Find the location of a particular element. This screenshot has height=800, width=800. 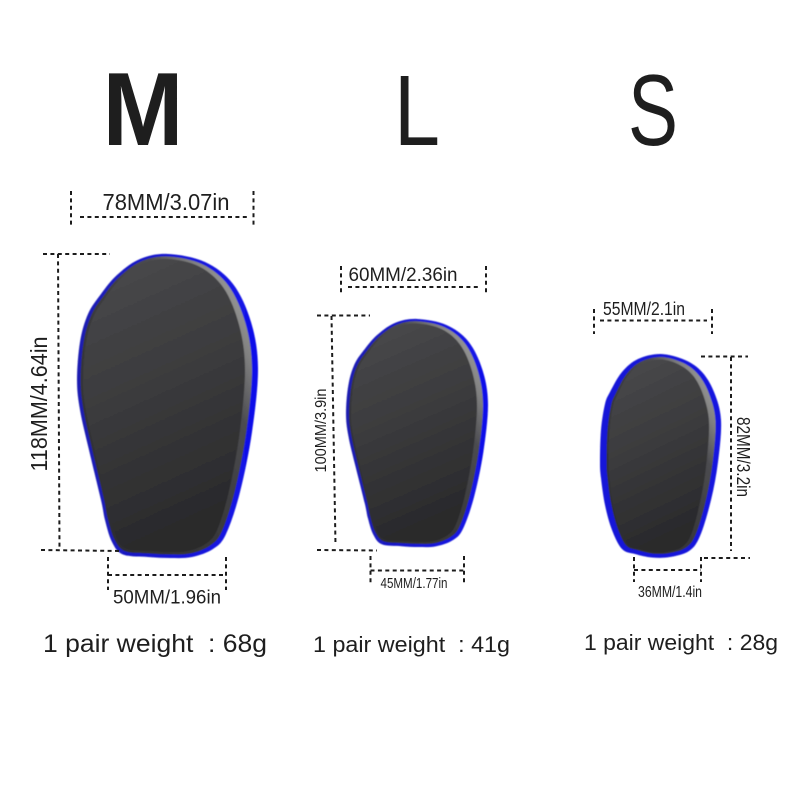

svg-text: M is located at coordinates (143, 109).